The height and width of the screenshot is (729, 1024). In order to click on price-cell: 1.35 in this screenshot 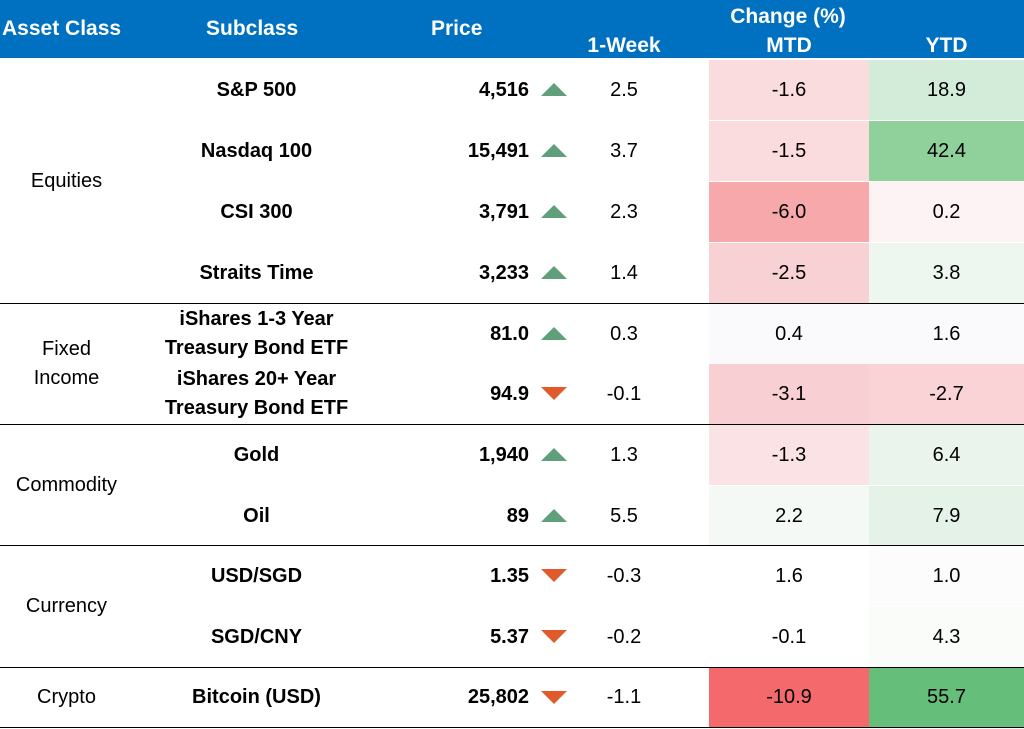, I will do `click(509, 575)`.